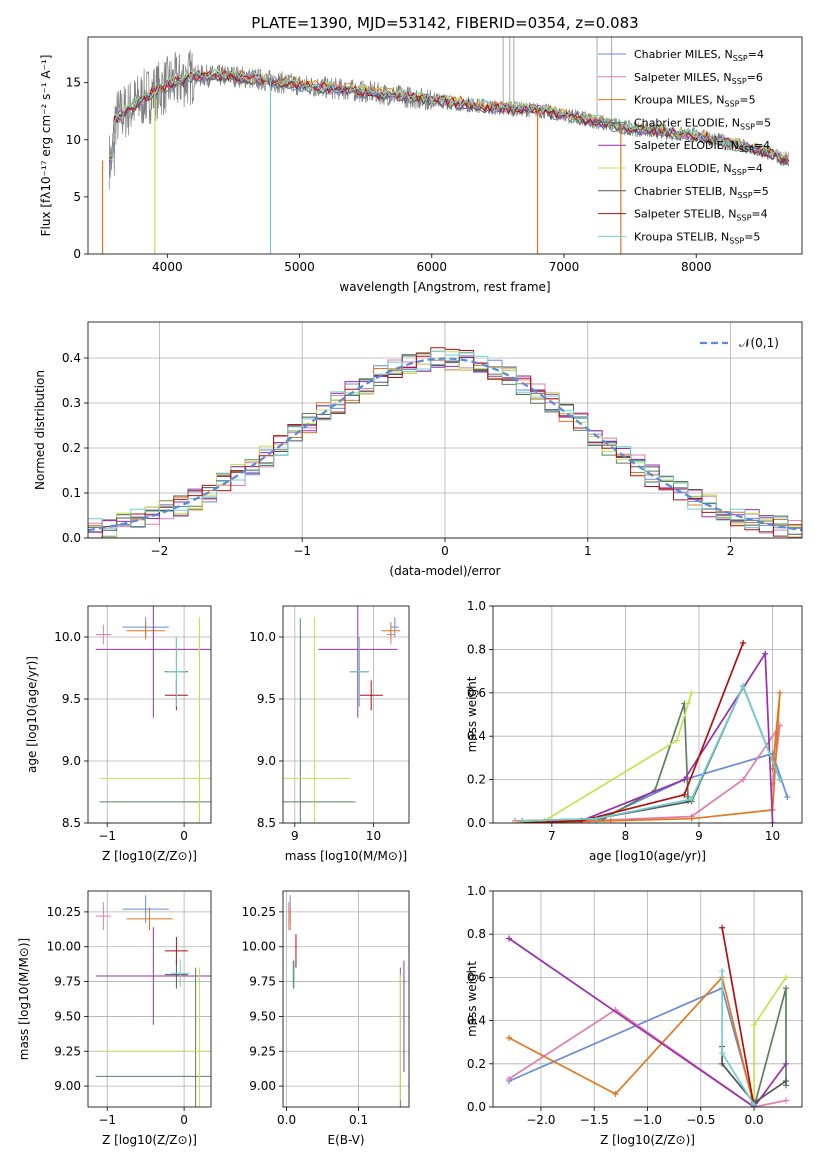 This screenshot has width=819, height=1170. What do you see at coordinates (754, 1120) in the screenshot?
I see `x-tick-label: 0.0` at bounding box center [754, 1120].